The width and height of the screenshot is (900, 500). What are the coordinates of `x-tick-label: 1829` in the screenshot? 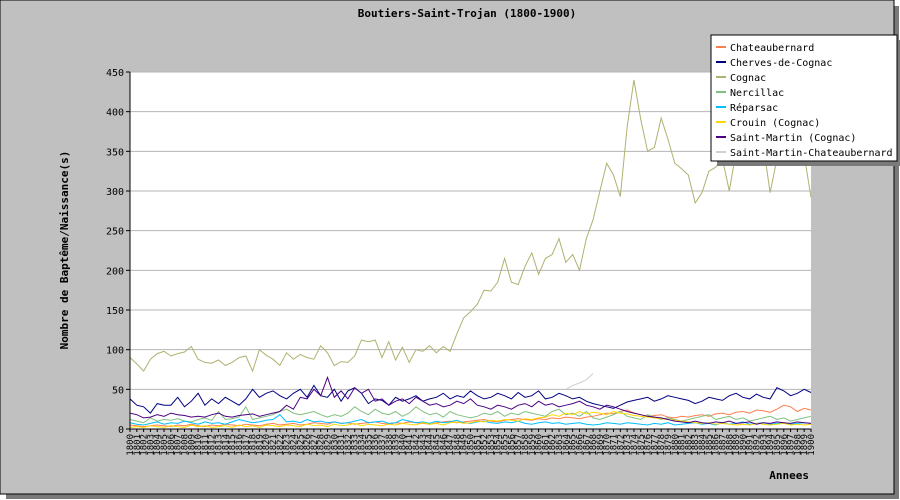 It's located at (328, 445).